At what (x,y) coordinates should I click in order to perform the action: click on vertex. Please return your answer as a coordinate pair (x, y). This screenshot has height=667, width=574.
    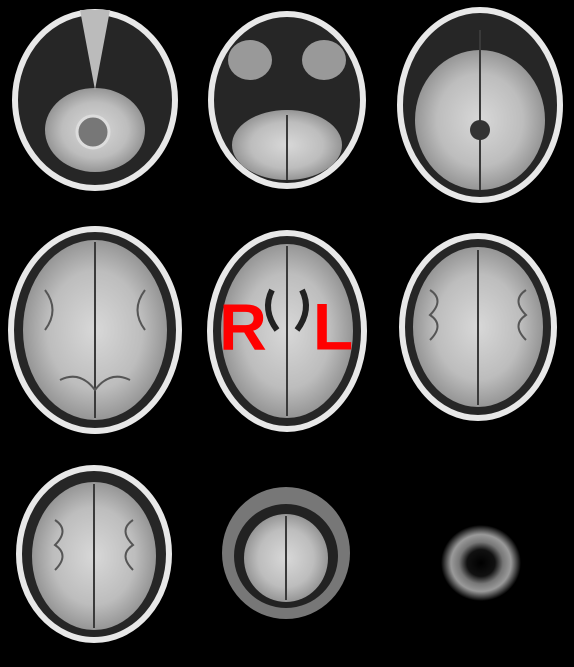
    Looking at the image, I should click on (481, 563).